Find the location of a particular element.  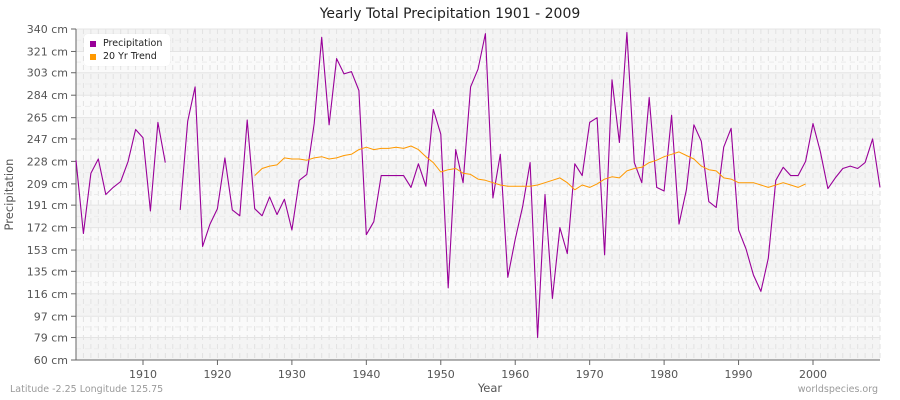

x-tick-label: 1970 is located at coordinates (590, 374).